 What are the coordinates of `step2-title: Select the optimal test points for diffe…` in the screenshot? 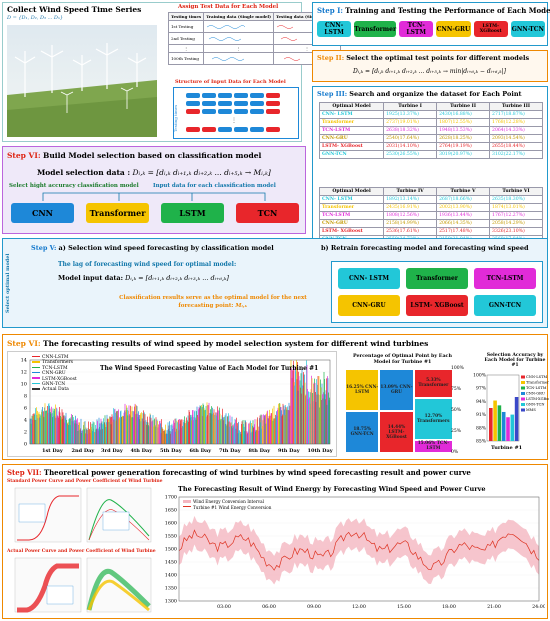 It's located at (438, 58).